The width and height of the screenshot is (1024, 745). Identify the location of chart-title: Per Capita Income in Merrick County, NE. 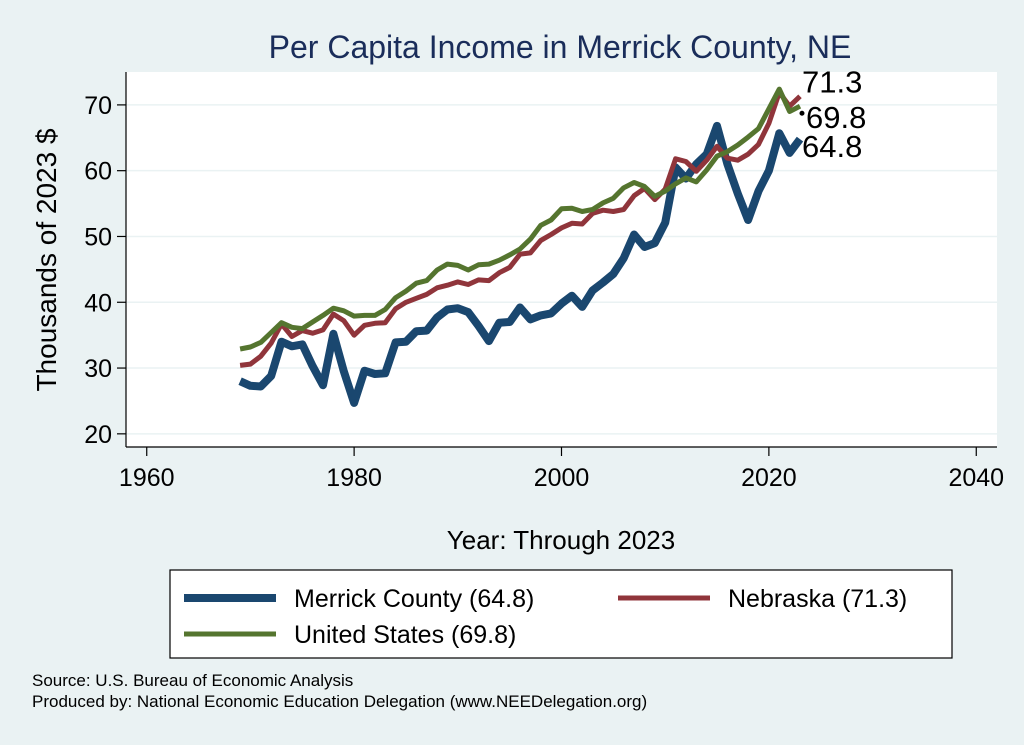
(560, 47).